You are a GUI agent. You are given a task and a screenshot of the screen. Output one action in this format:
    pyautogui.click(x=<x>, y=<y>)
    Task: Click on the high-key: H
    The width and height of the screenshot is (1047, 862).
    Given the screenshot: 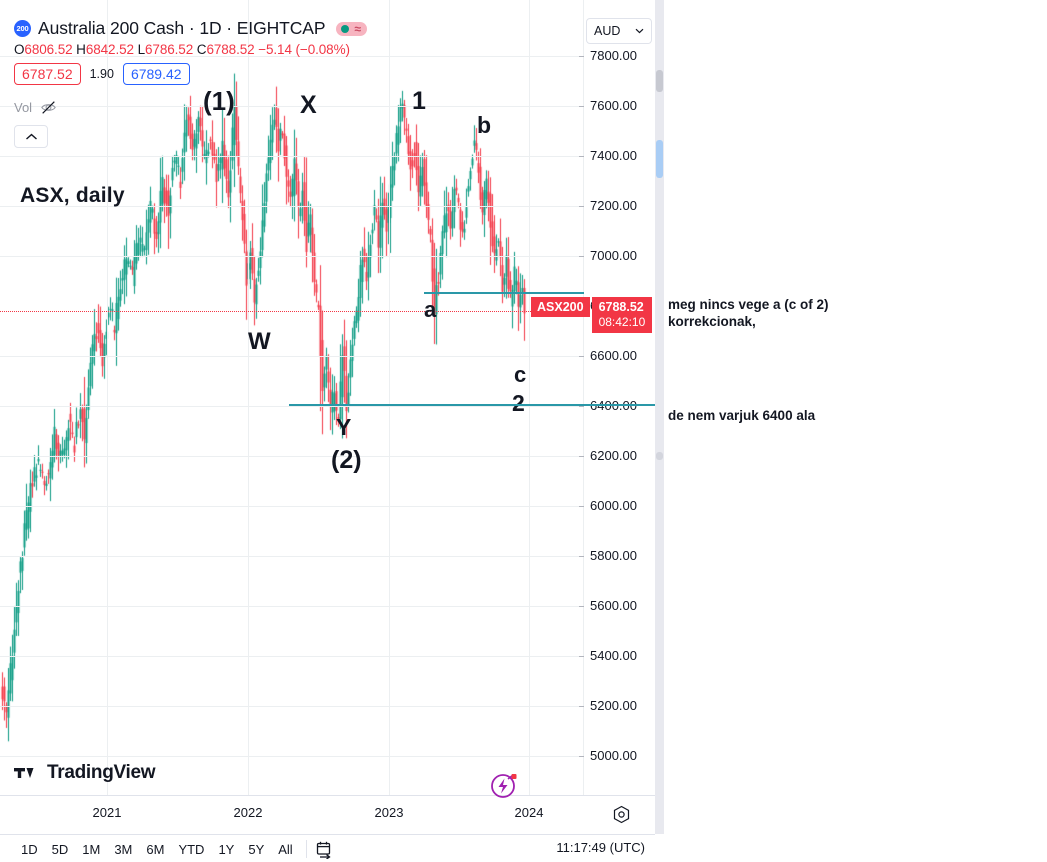 What is the action you would take?
    pyautogui.click(x=81, y=49)
    